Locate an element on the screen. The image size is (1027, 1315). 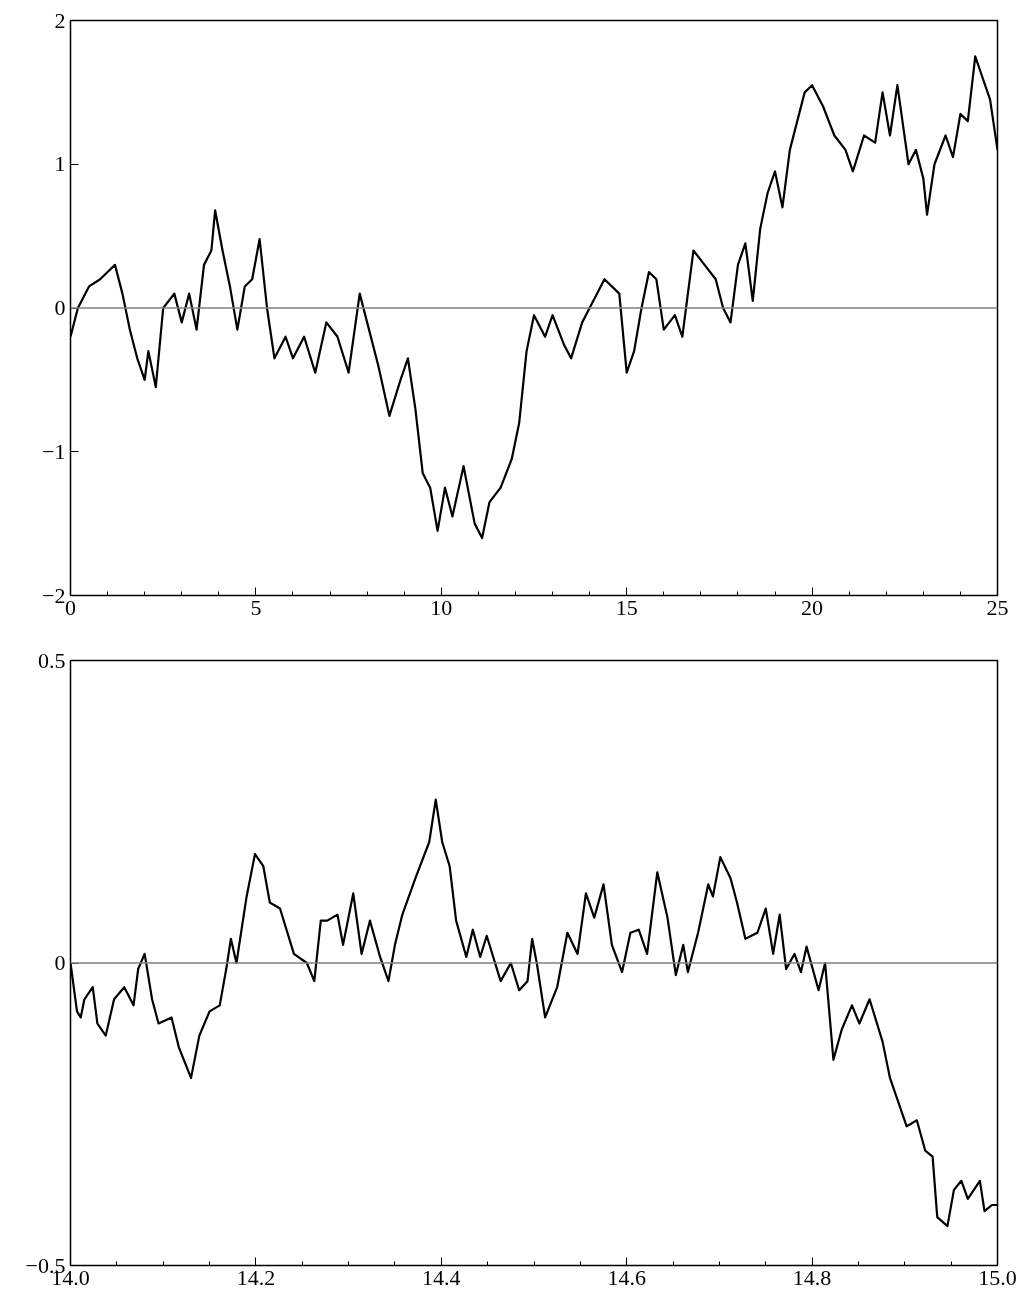
y-tick-label: 1 is located at coordinates (60, 164).